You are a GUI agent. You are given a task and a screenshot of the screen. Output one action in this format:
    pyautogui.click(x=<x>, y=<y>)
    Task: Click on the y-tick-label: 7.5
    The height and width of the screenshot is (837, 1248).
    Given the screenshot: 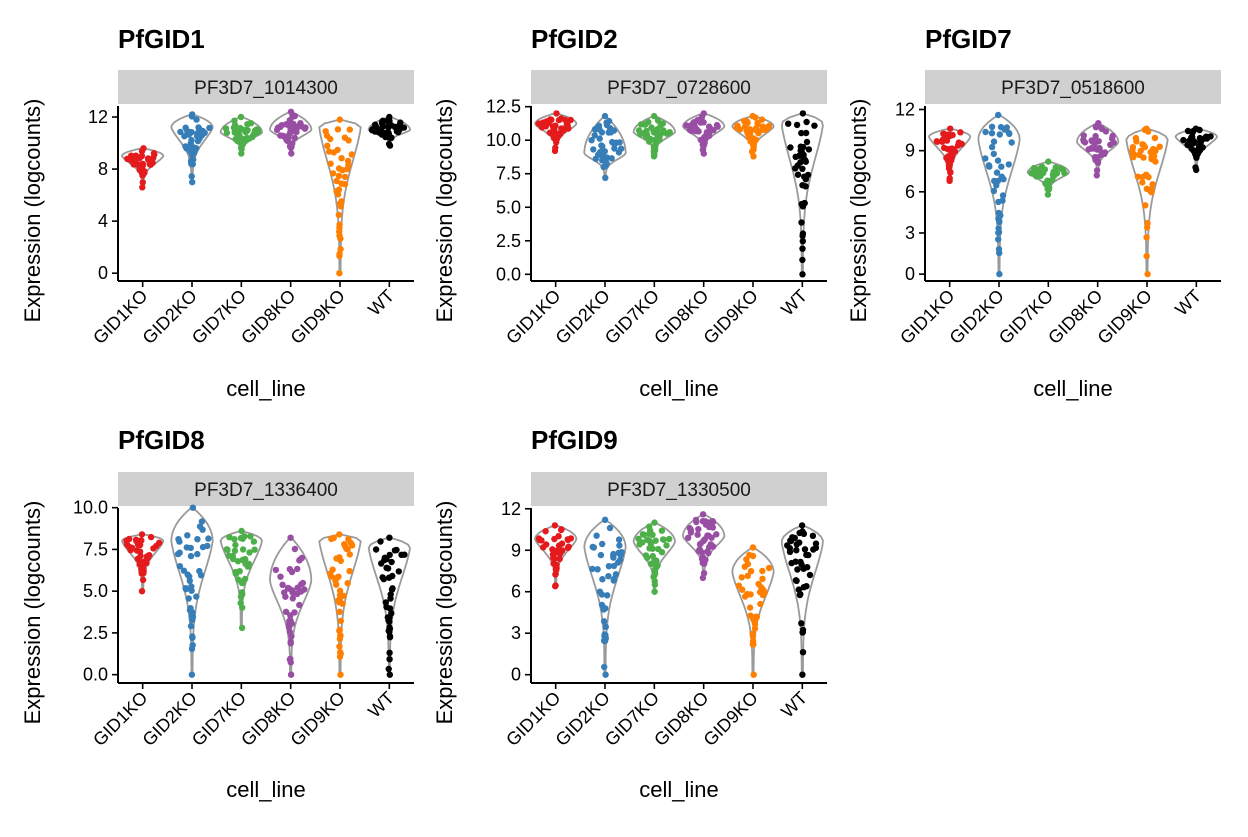 What is the action you would take?
    pyautogui.click(x=508, y=174)
    